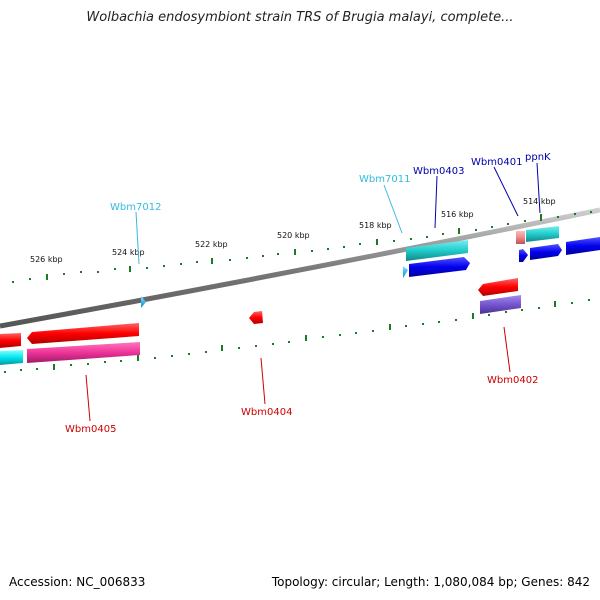 The height and width of the screenshot is (600, 600). I want to click on gene-feature-magenta, so click(83, 352).